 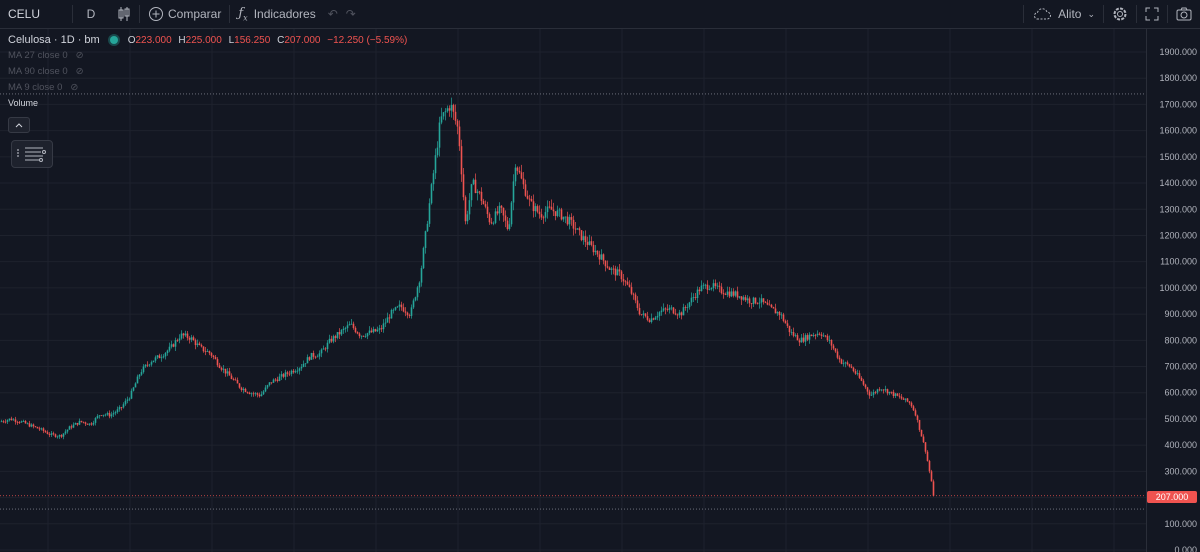 I want to click on series-name: Celulosa · 1D · bm, so click(x=54, y=40).